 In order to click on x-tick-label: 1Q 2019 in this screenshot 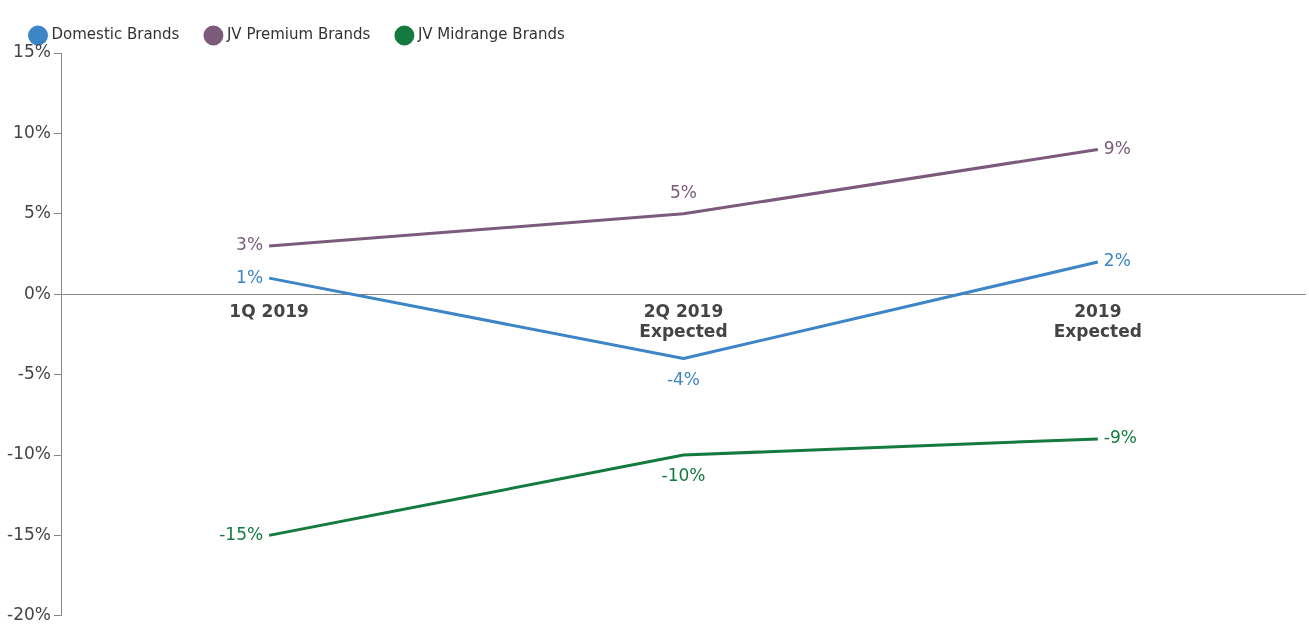, I will do `click(269, 310)`.